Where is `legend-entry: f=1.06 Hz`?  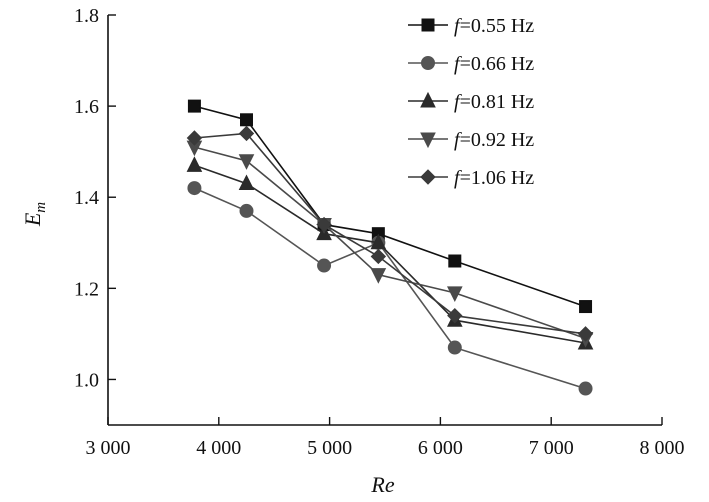
legend-entry: f=1.06 Hz is located at coordinates (471, 178).